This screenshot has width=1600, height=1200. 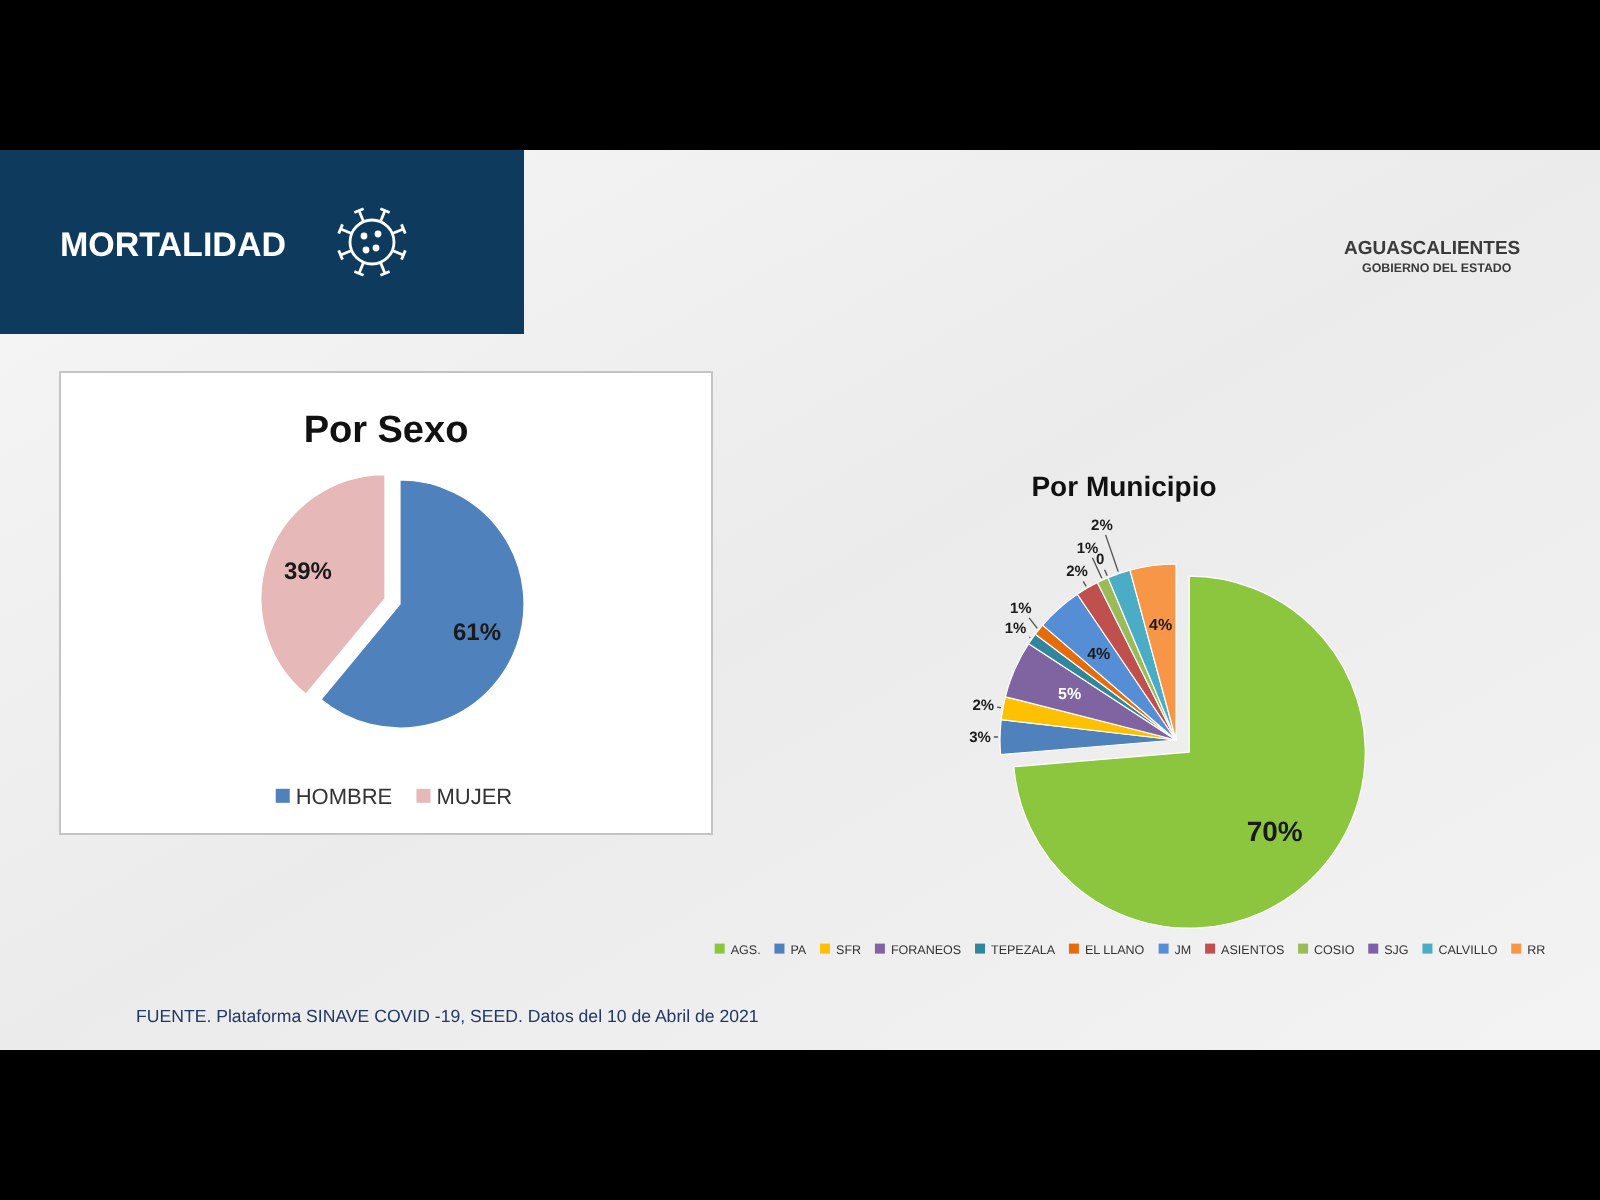 What do you see at coordinates (474, 798) in the screenshot?
I see `legend-label: MUJER` at bounding box center [474, 798].